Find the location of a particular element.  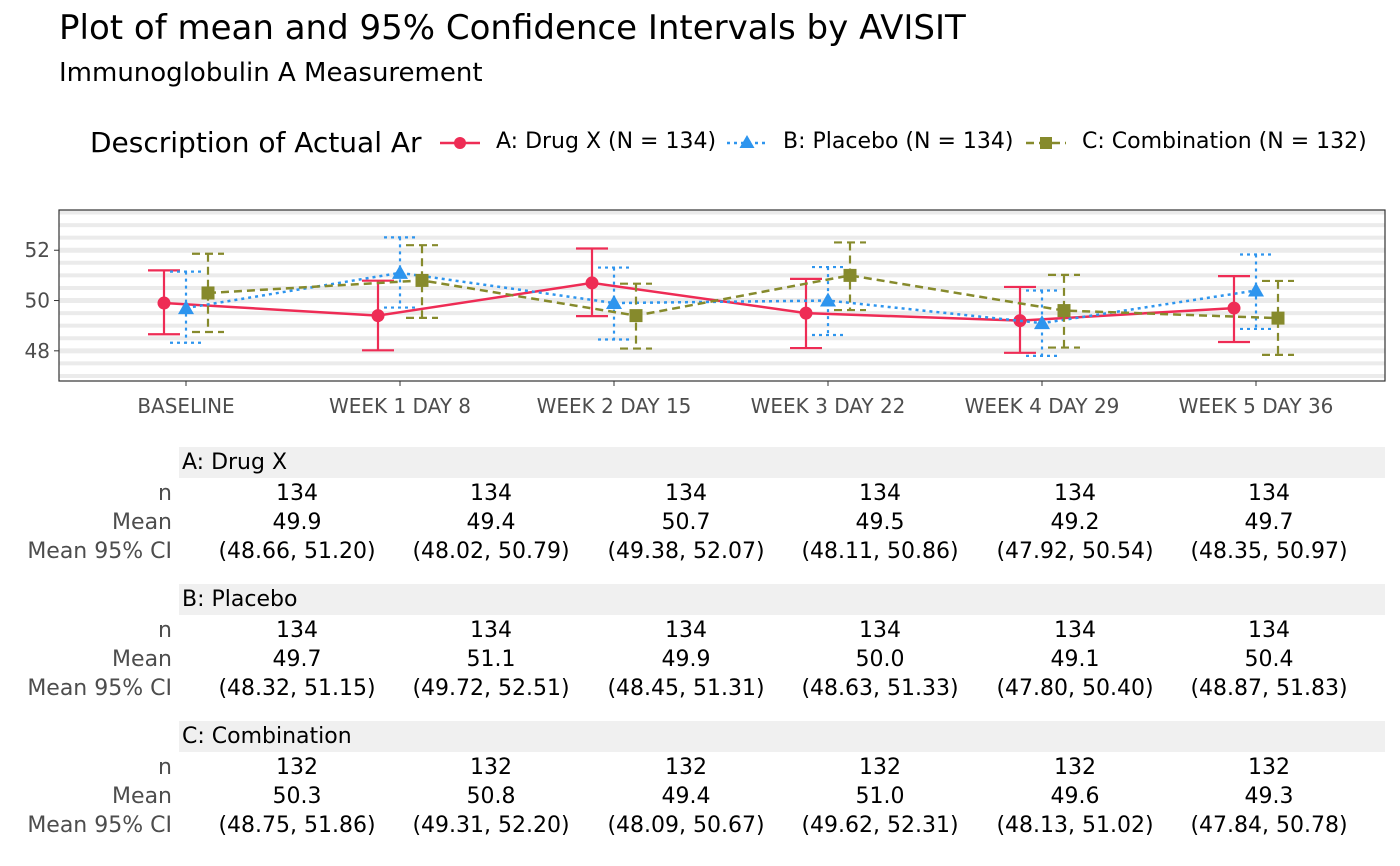

y-tick-label: 52 is located at coordinates (37, 250).